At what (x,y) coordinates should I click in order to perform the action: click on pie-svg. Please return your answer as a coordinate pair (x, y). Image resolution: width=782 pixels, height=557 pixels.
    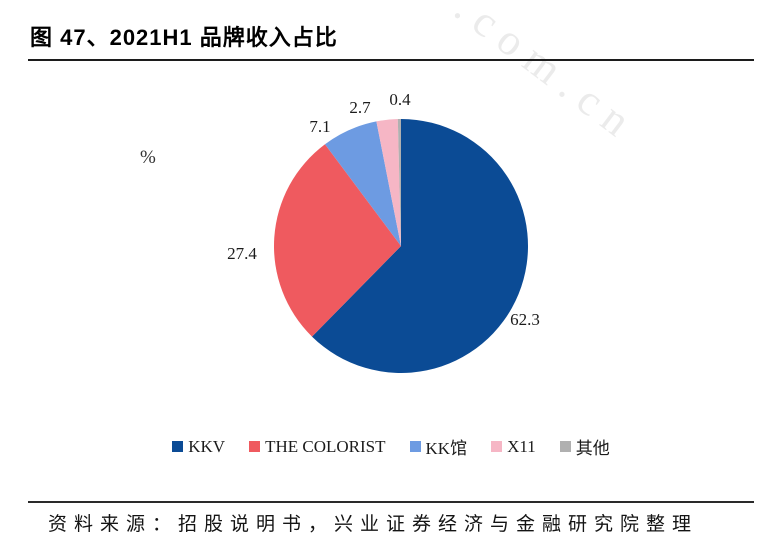
    Looking at the image, I should click on (401, 246).